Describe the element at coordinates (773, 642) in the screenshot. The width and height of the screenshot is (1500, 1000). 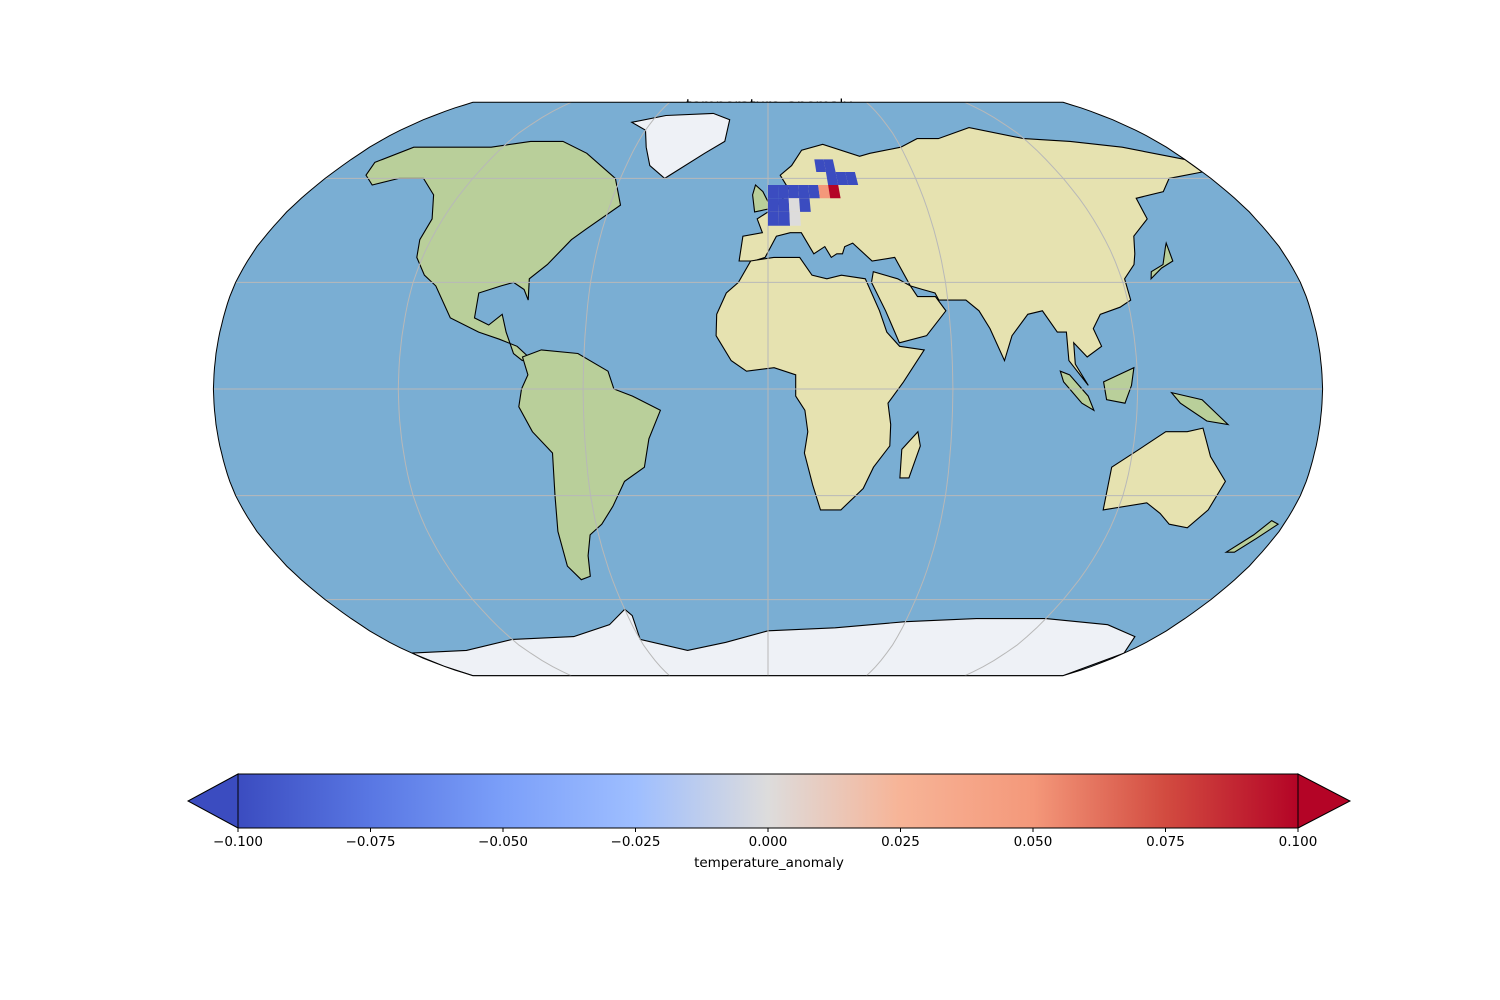
I see `landmass-antarctica` at that location.